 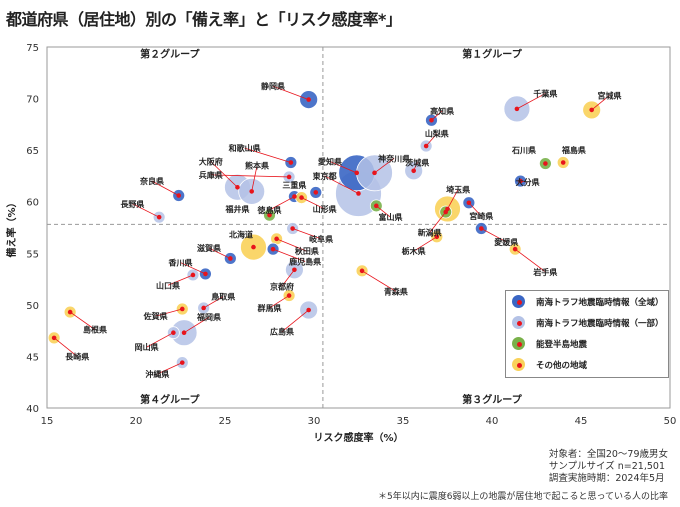 What do you see at coordinates (430, 233) in the screenshot?
I see `data-label: 新潟県` at bounding box center [430, 233].